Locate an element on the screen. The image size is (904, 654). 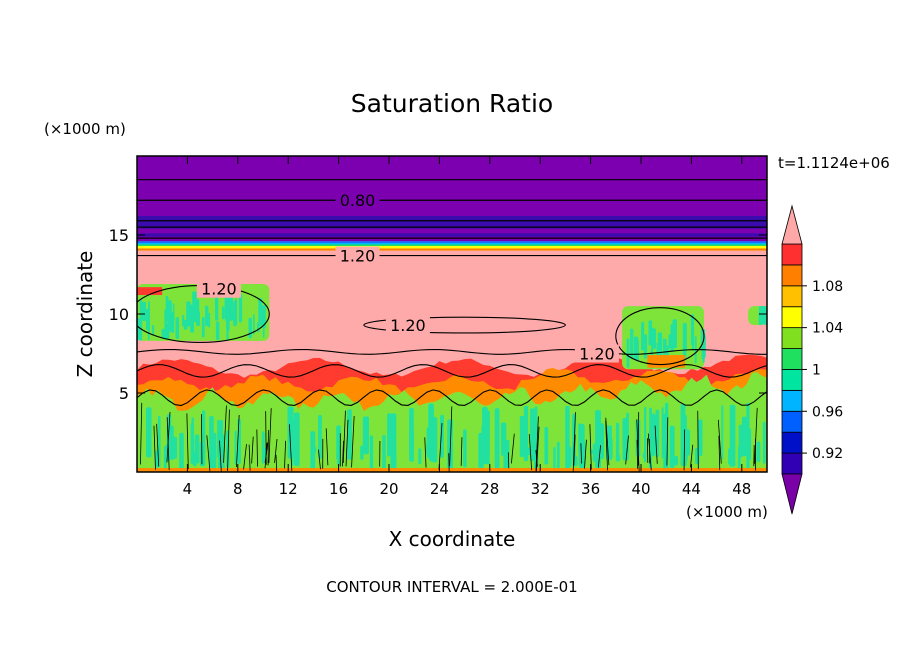
dark-band is located at coordinates (452, 222).